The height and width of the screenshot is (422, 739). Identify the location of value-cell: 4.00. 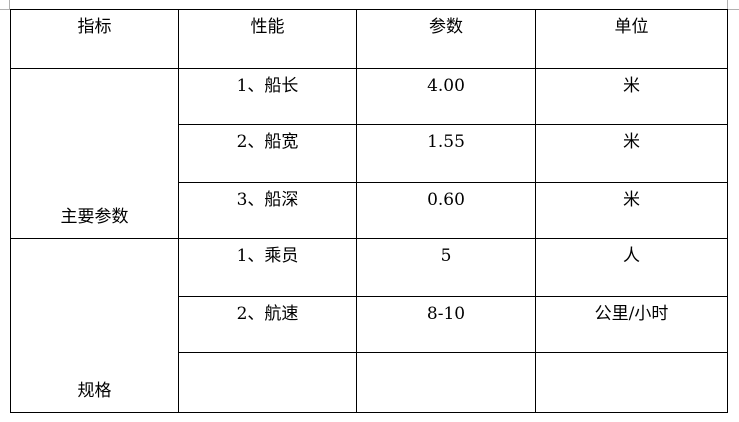
(446, 96).